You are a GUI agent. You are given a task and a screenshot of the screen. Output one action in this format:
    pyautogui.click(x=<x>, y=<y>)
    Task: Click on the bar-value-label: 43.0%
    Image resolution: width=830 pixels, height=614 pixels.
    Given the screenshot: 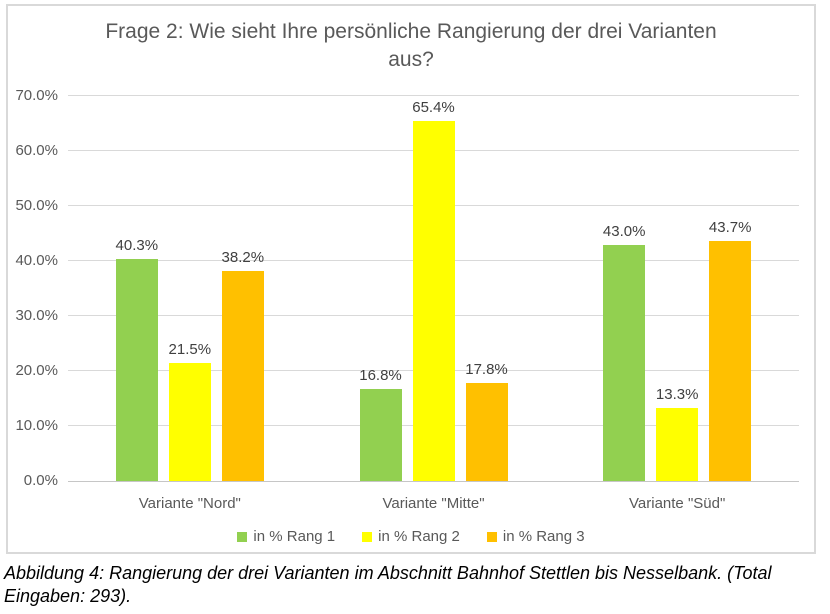 What is the action you would take?
    pyautogui.click(x=624, y=231)
    